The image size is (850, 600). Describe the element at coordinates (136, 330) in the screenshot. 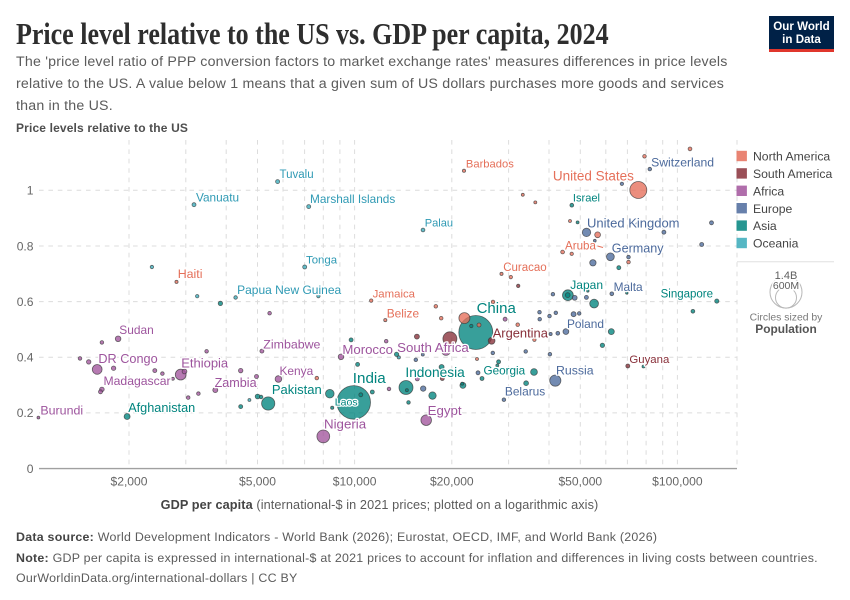

I see `svg-text: Sudan` at that location.